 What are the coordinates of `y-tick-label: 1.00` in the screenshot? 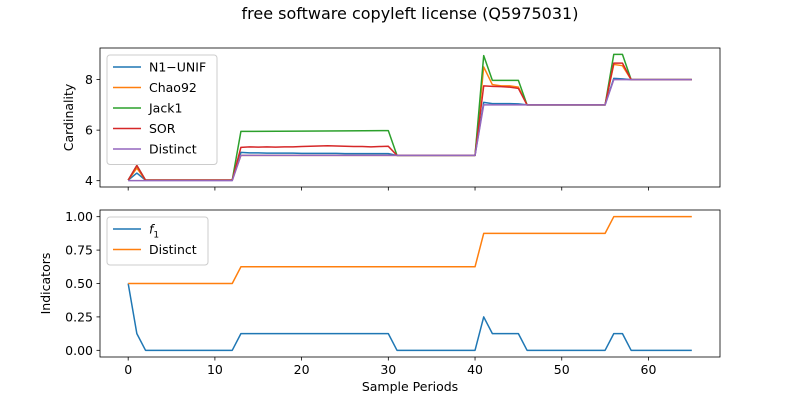 It's located at (79, 216).